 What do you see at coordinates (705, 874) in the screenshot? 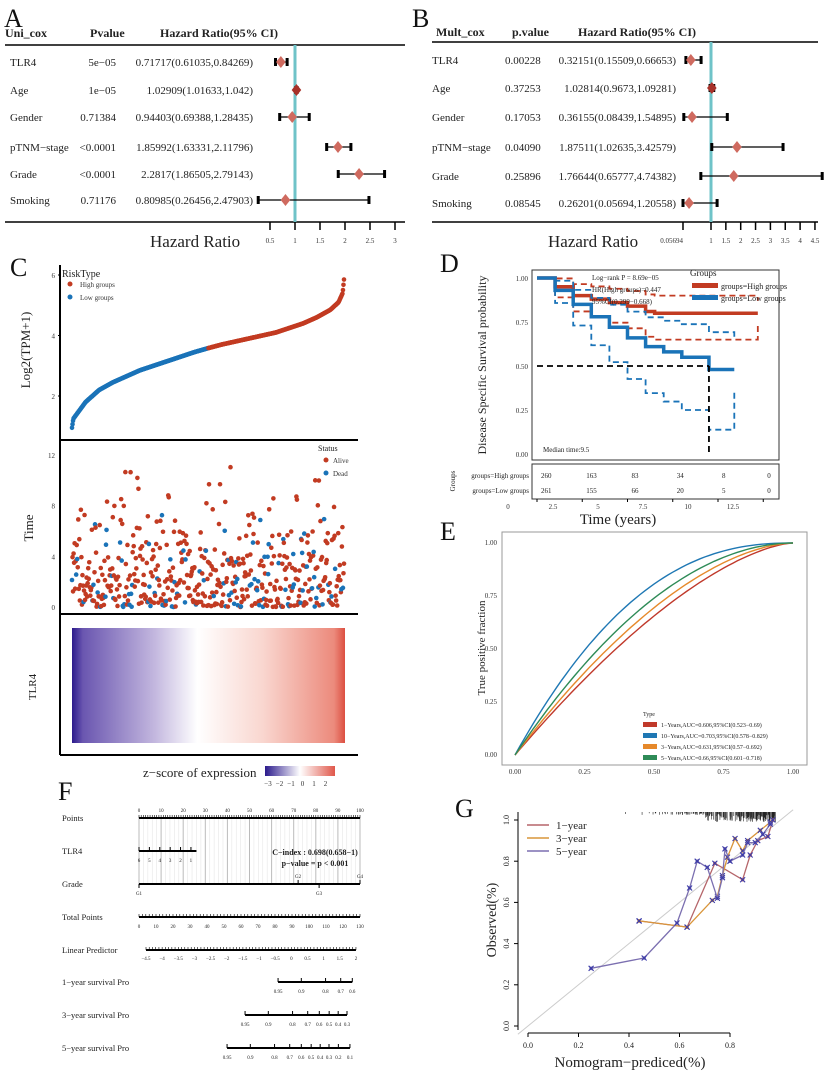
I see `calibration-line` at bounding box center [705, 874].